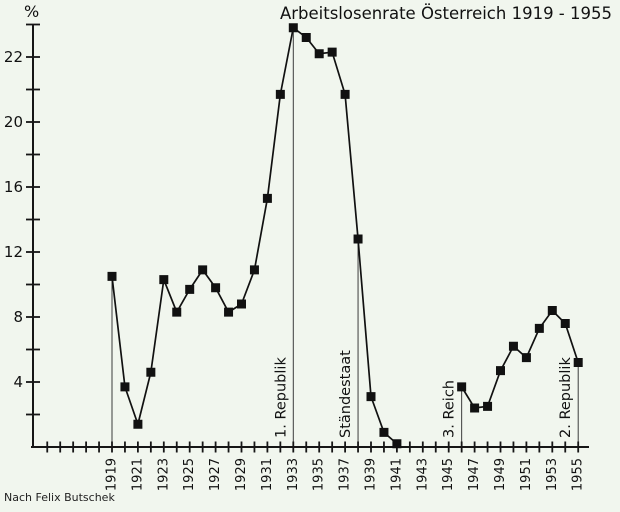 This screenshot has width=620, height=512. What do you see at coordinates (539, 328) in the screenshot?
I see `data-point-1952` at bounding box center [539, 328].